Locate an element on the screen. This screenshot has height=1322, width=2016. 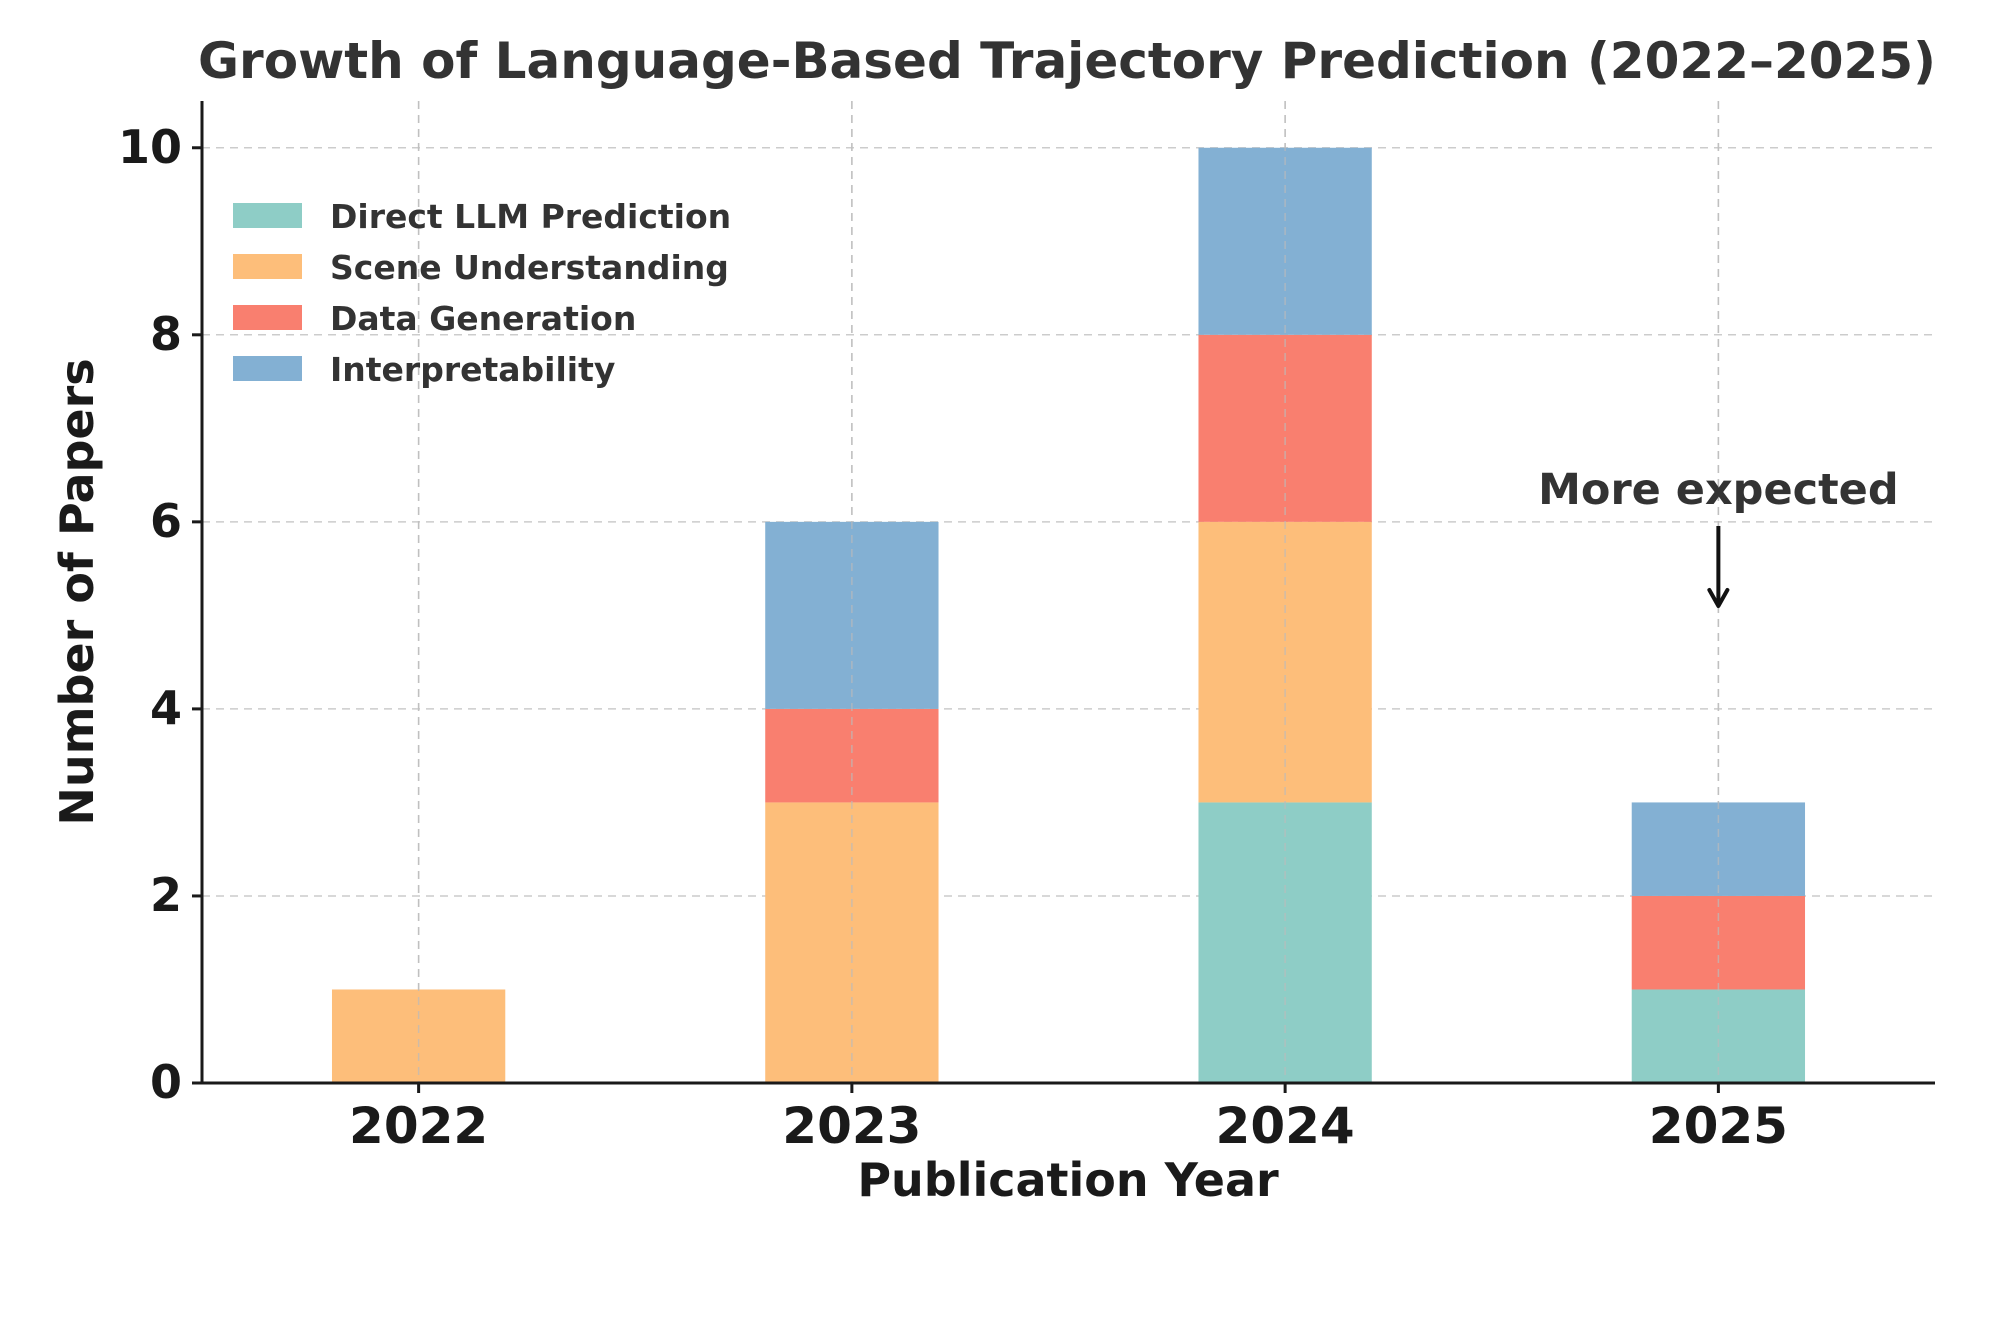
x-tick-label: 2024 is located at coordinates (1285, 1126).